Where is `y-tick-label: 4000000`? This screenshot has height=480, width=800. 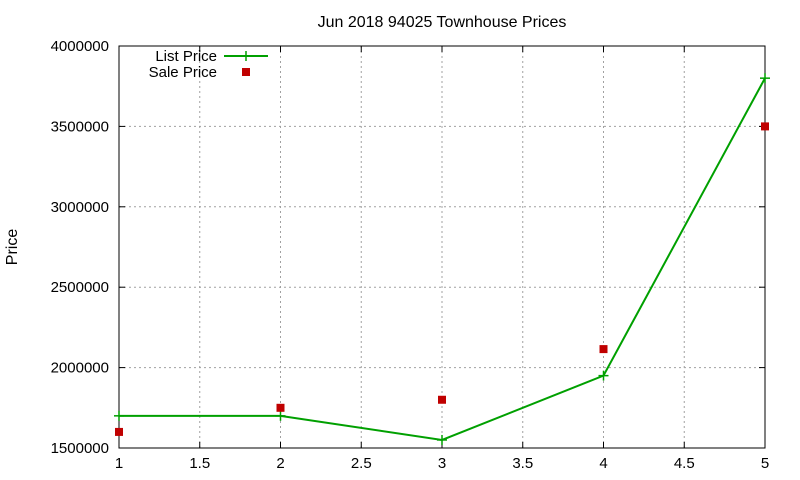 y-tick-label: 4000000 is located at coordinates (80, 46).